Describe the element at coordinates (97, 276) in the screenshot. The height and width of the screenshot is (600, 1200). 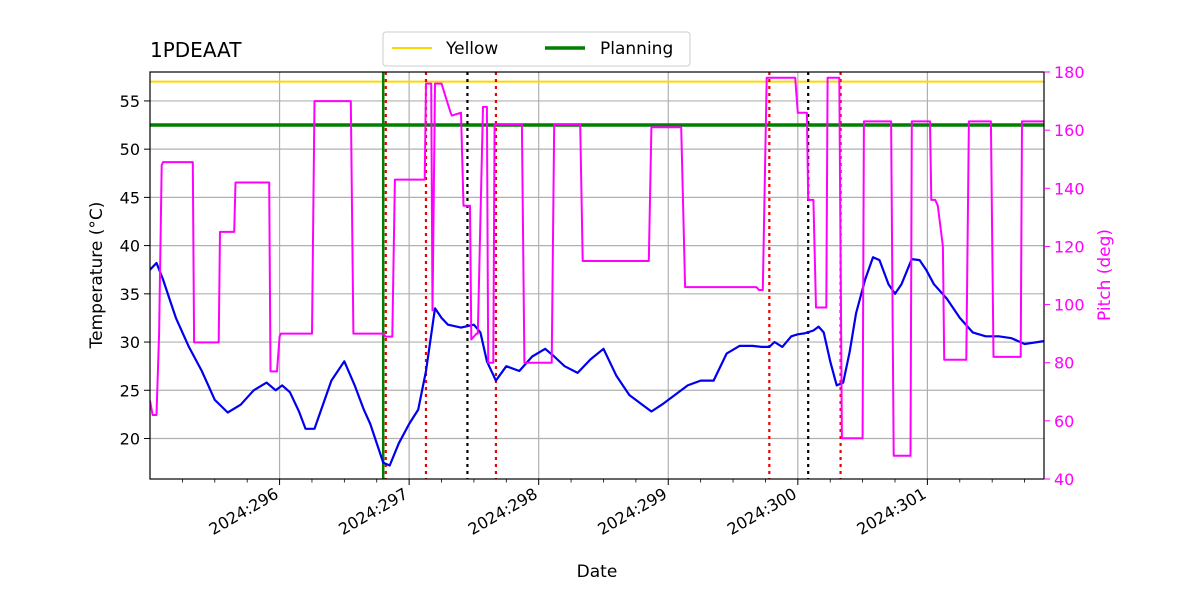
I see `y-axis-title: Temperature (°C)` at that location.